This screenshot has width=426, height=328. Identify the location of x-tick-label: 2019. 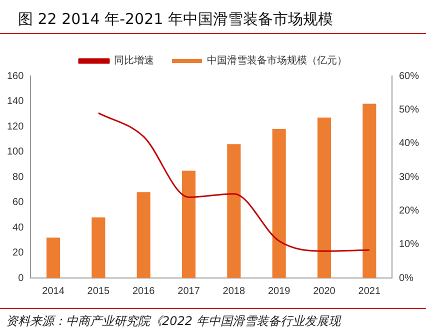
(279, 291).